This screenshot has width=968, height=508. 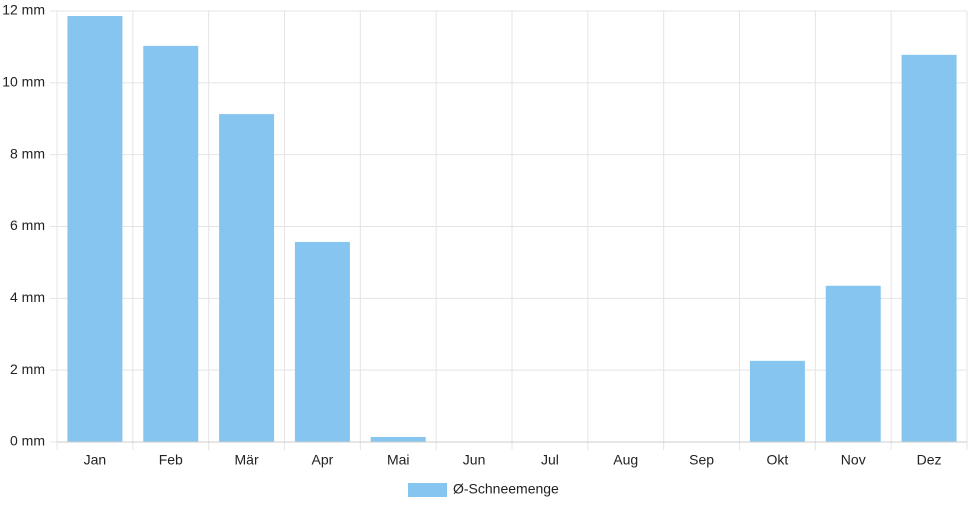 What do you see at coordinates (323, 460) in the screenshot?
I see `x-tick-label: Apr` at bounding box center [323, 460].